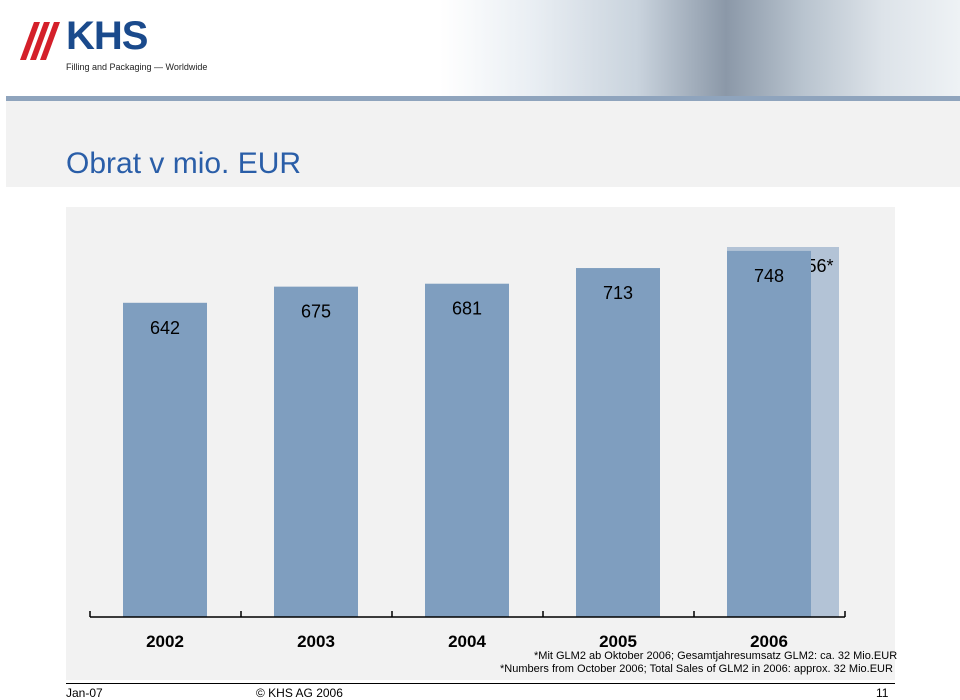 This screenshot has height=700, width=960. I want to click on bar-2003, so click(316, 451).